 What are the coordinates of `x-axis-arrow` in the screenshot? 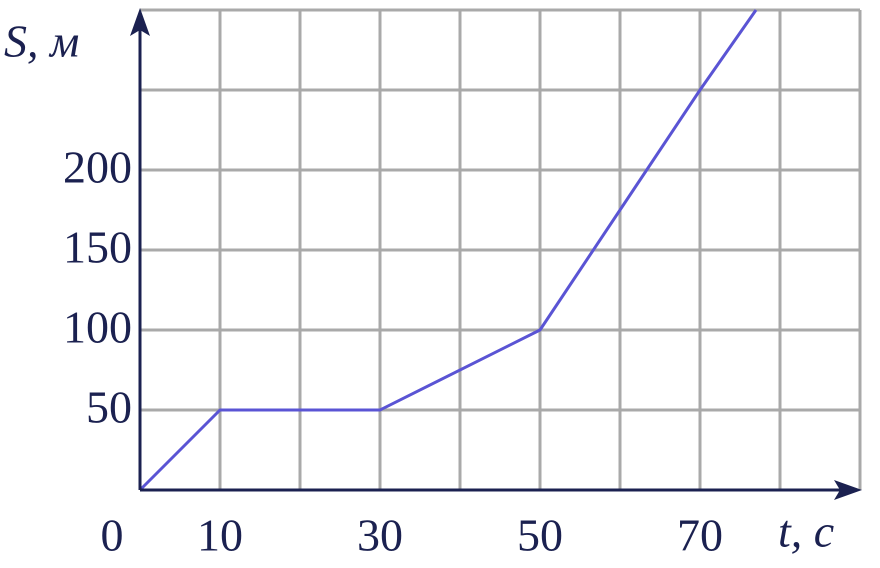 It's located at (848, 490).